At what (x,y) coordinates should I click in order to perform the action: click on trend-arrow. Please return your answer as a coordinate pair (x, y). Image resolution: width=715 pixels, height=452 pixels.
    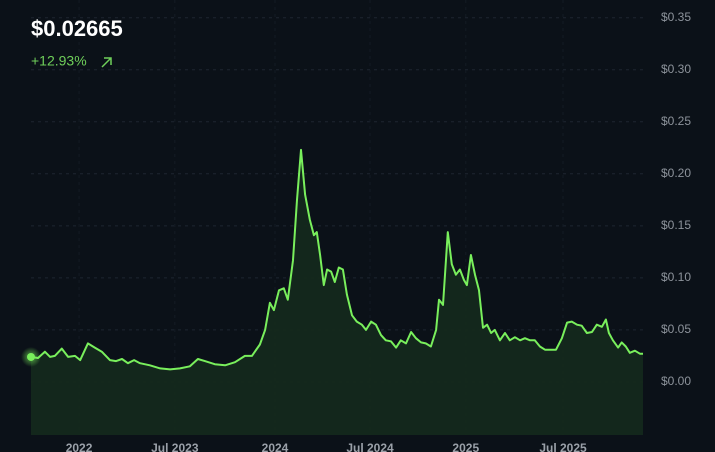
    Looking at the image, I should click on (106, 62).